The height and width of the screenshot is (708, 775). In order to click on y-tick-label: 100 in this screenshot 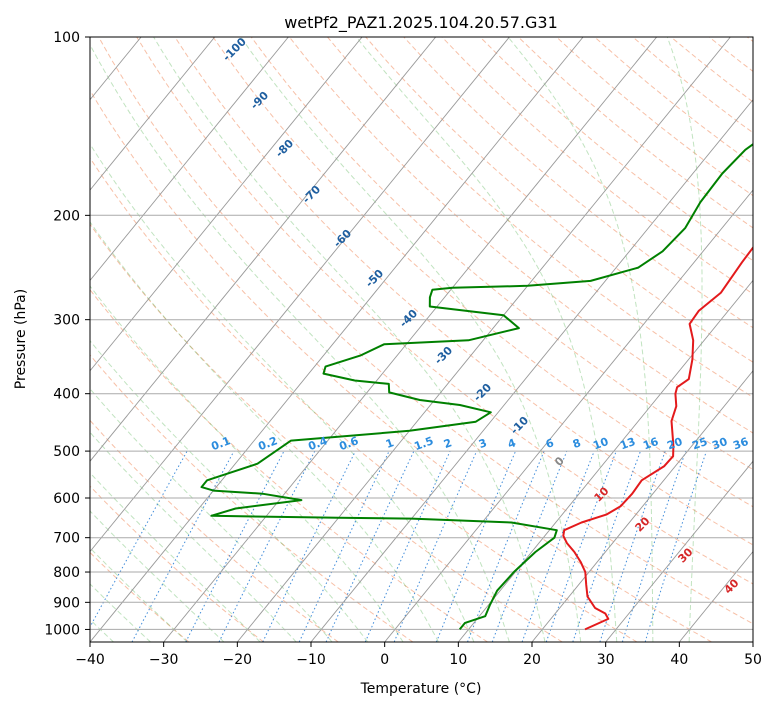, I will do `click(66, 38)`.